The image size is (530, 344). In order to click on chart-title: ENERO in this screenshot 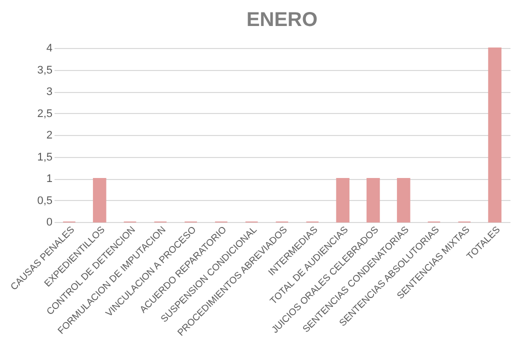, I will do `click(282, 20)`.